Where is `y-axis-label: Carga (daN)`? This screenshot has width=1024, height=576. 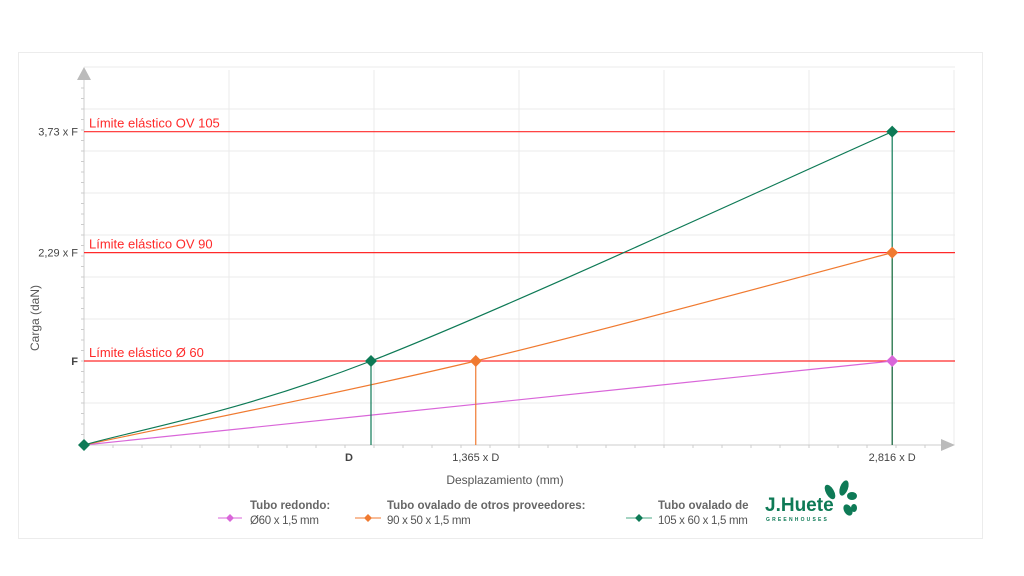
y-axis-label: Carga (daN) is located at coordinates (35, 318).